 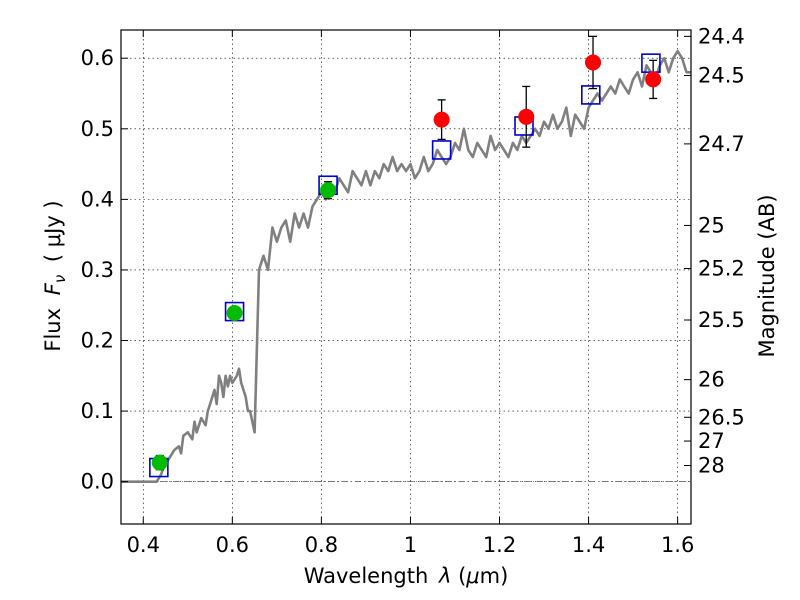 I want to click on y-tick-label: 0.6, so click(x=97, y=58).